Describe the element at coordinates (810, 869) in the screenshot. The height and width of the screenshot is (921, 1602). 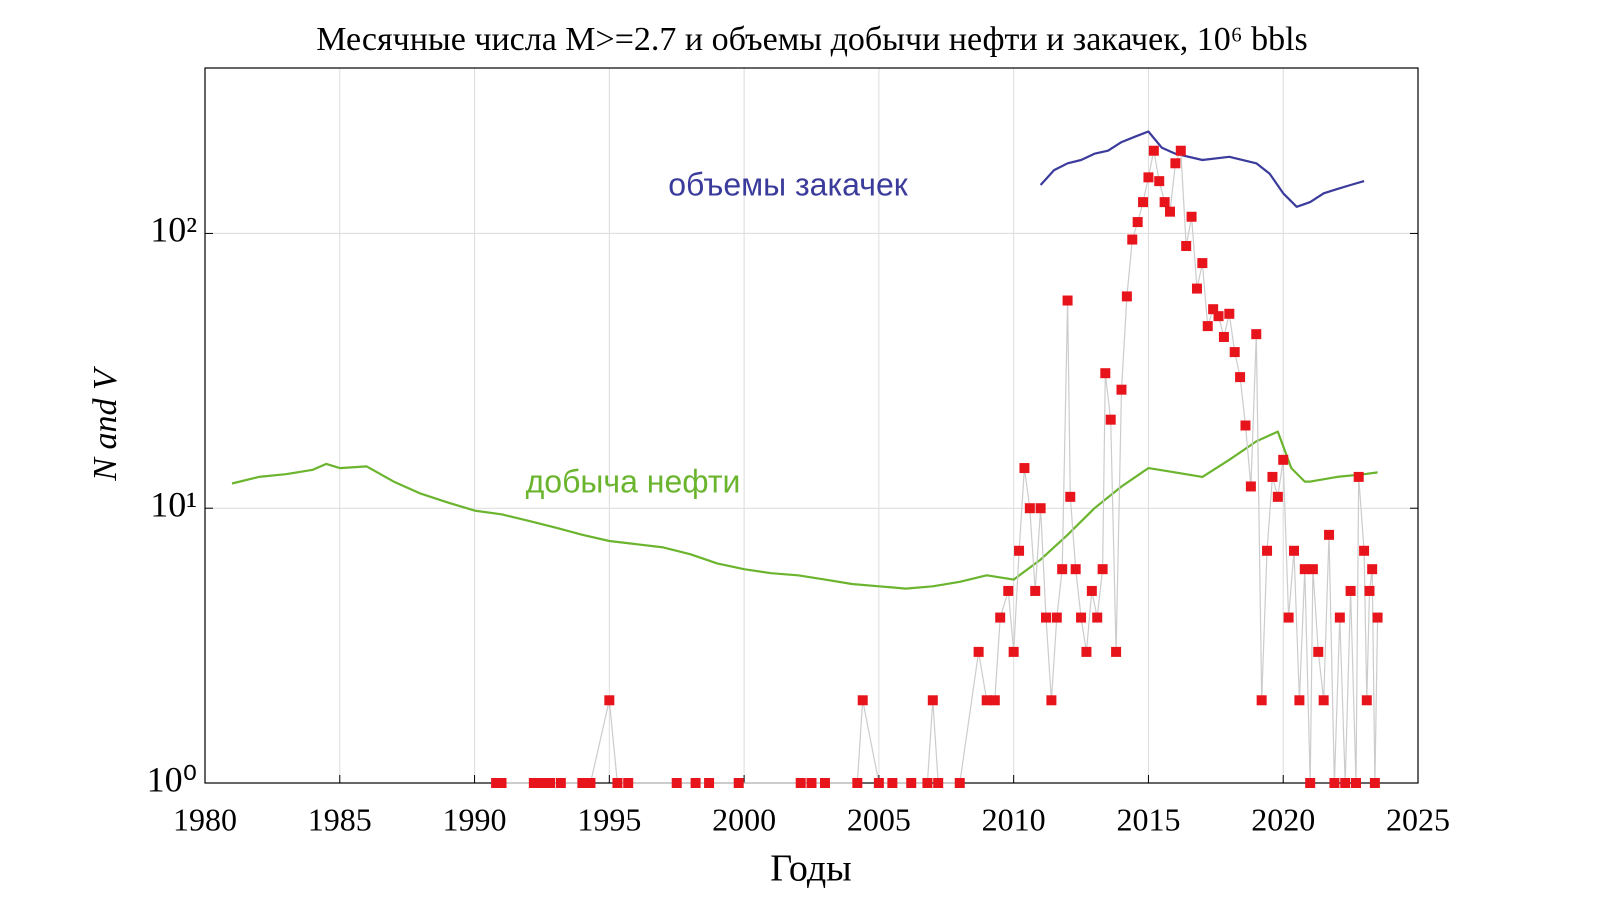
I see `x-axis-label: Годы` at that location.